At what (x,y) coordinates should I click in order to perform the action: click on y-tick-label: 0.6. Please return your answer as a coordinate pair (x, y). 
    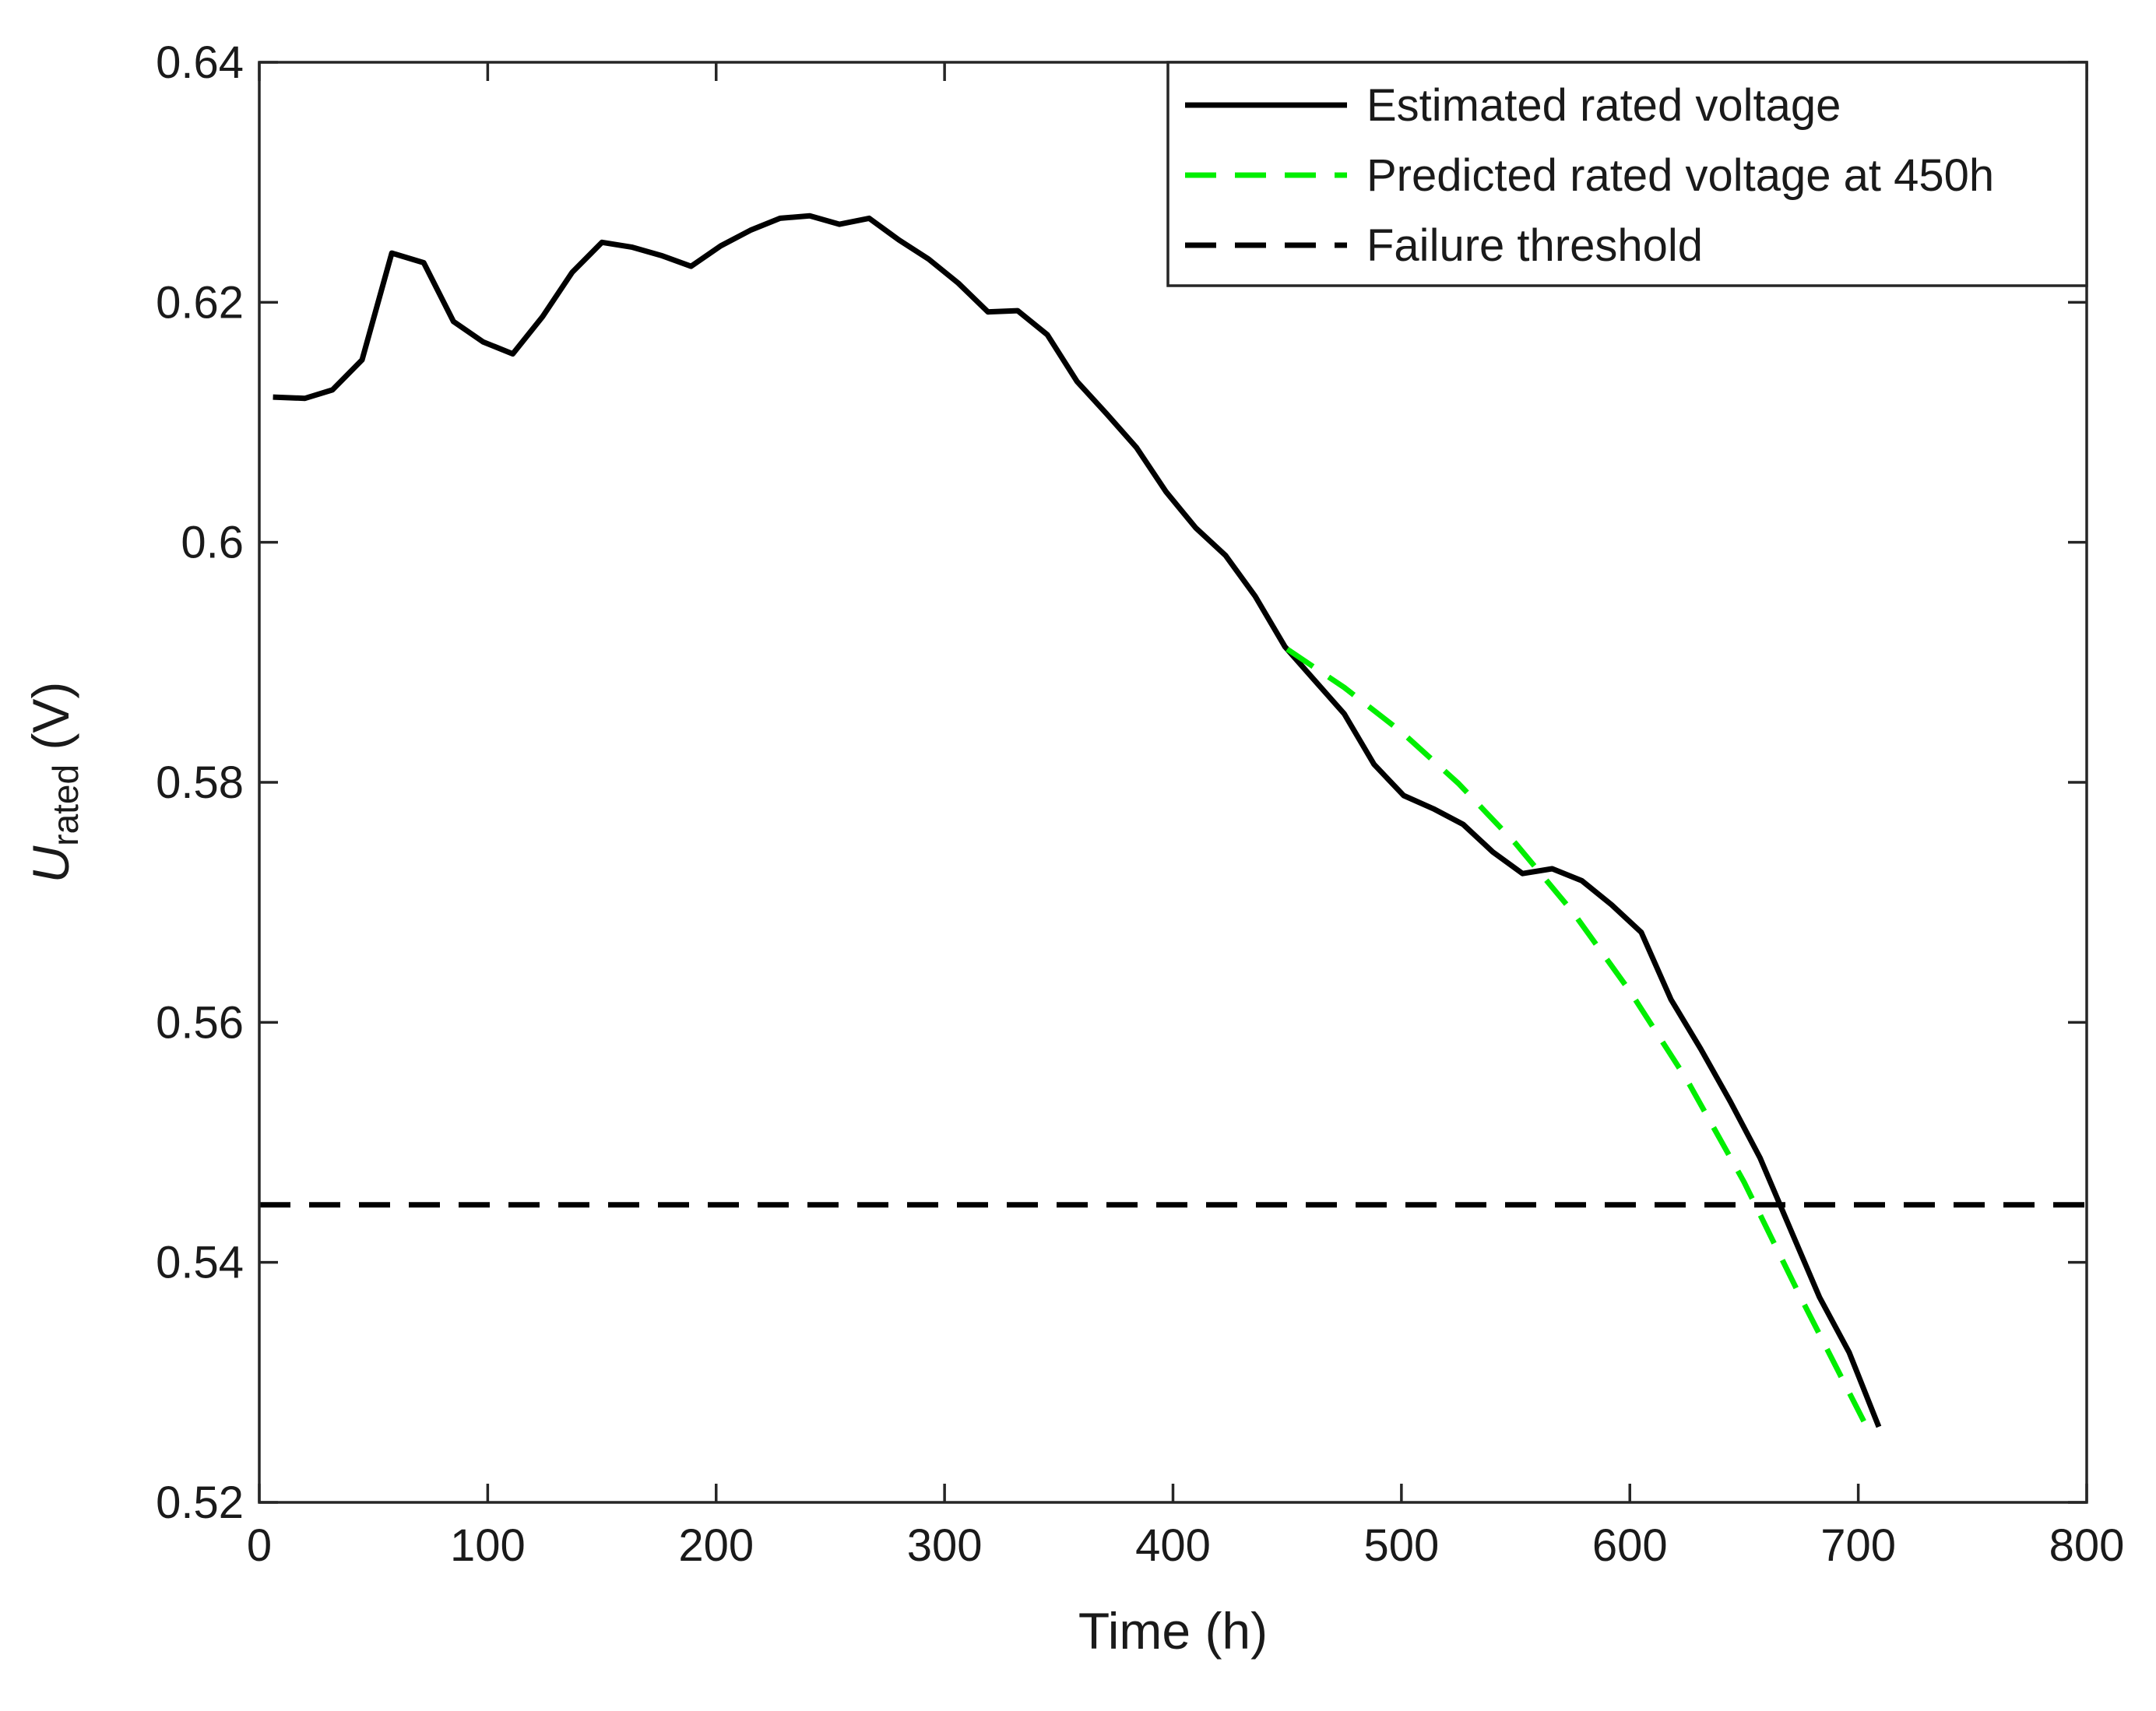
    Looking at the image, I should click on (212, 543).